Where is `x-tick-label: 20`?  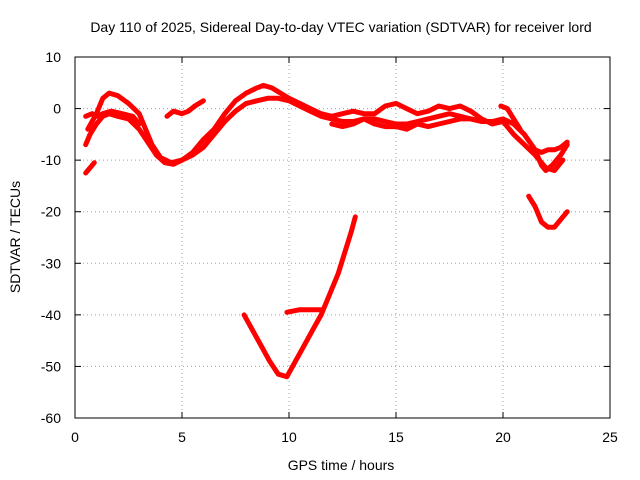 x-tick-label: 20 is located at coordinates (503, 437).